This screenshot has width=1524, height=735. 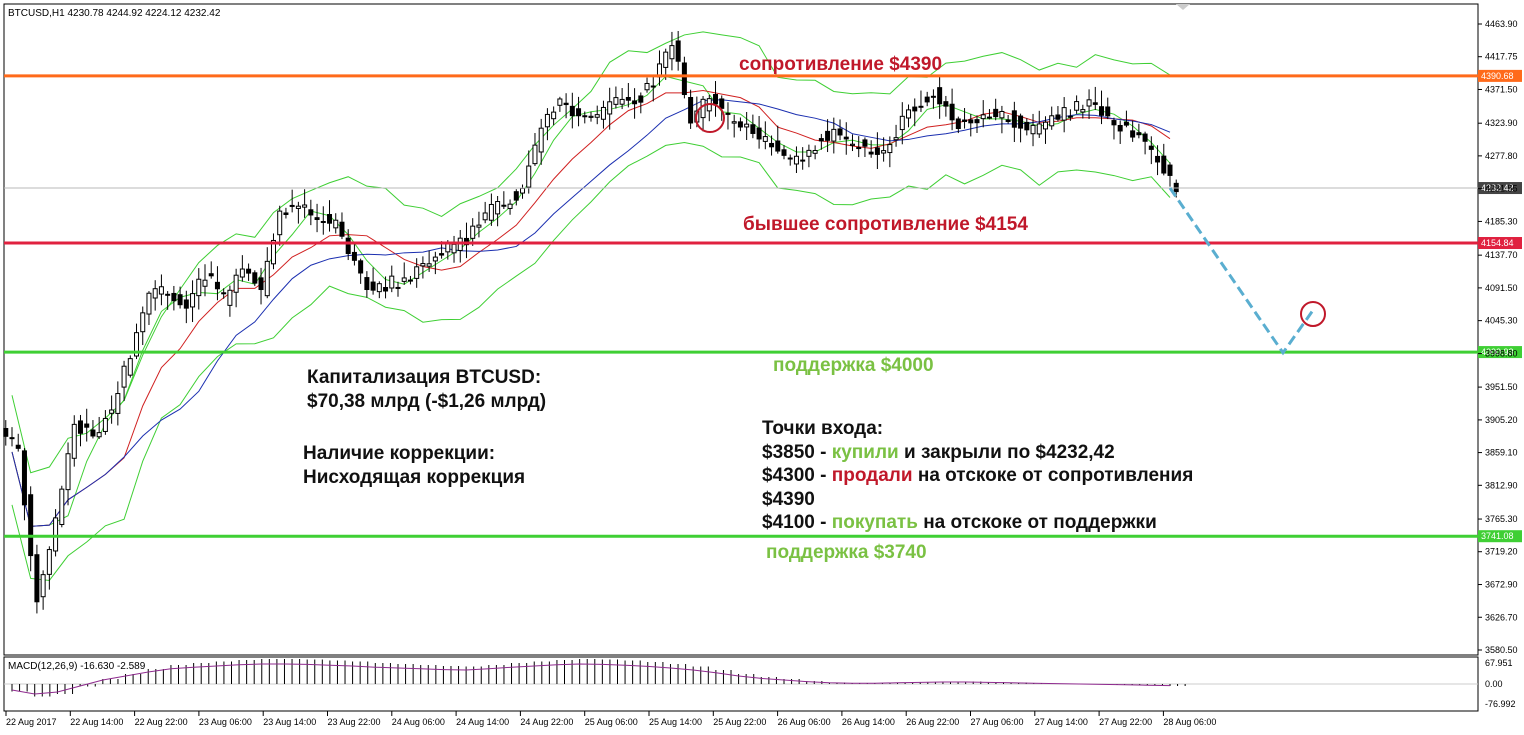 I want to click on time-tick-label: 23 Aug 14:00, so click(x=289, y=722).